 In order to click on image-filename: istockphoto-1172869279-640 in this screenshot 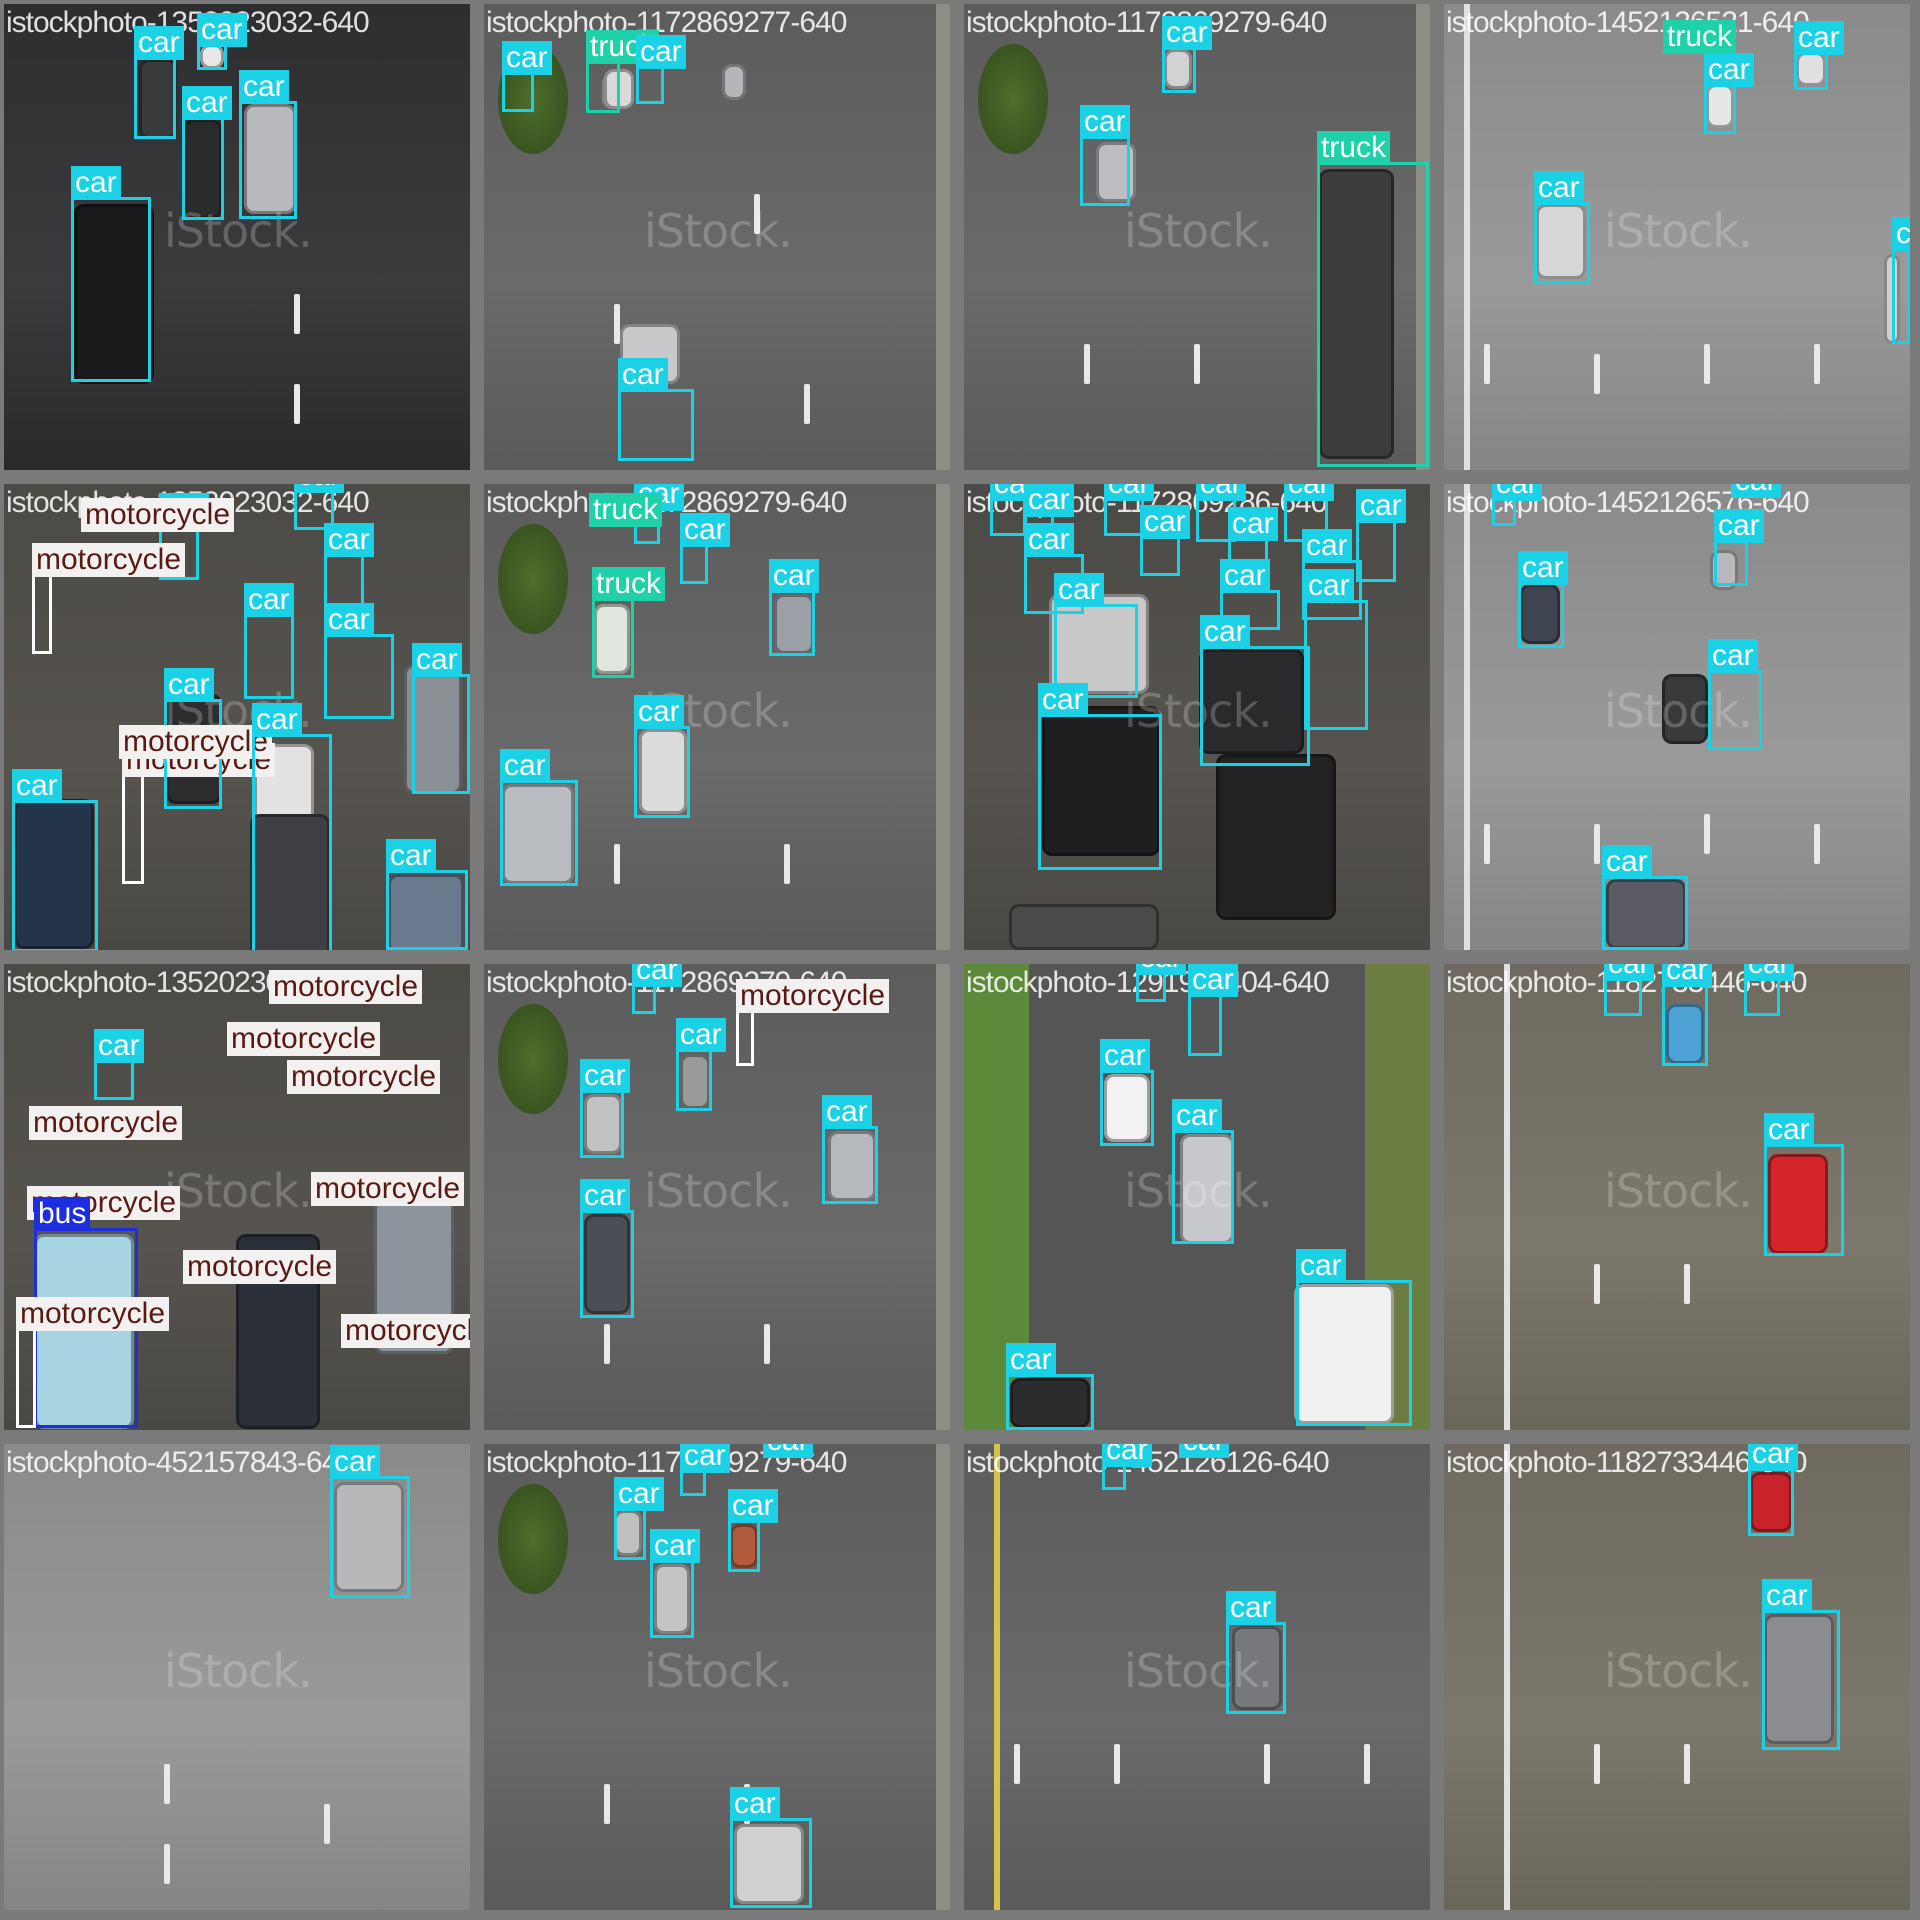, I will do `click(1146, 22)`.